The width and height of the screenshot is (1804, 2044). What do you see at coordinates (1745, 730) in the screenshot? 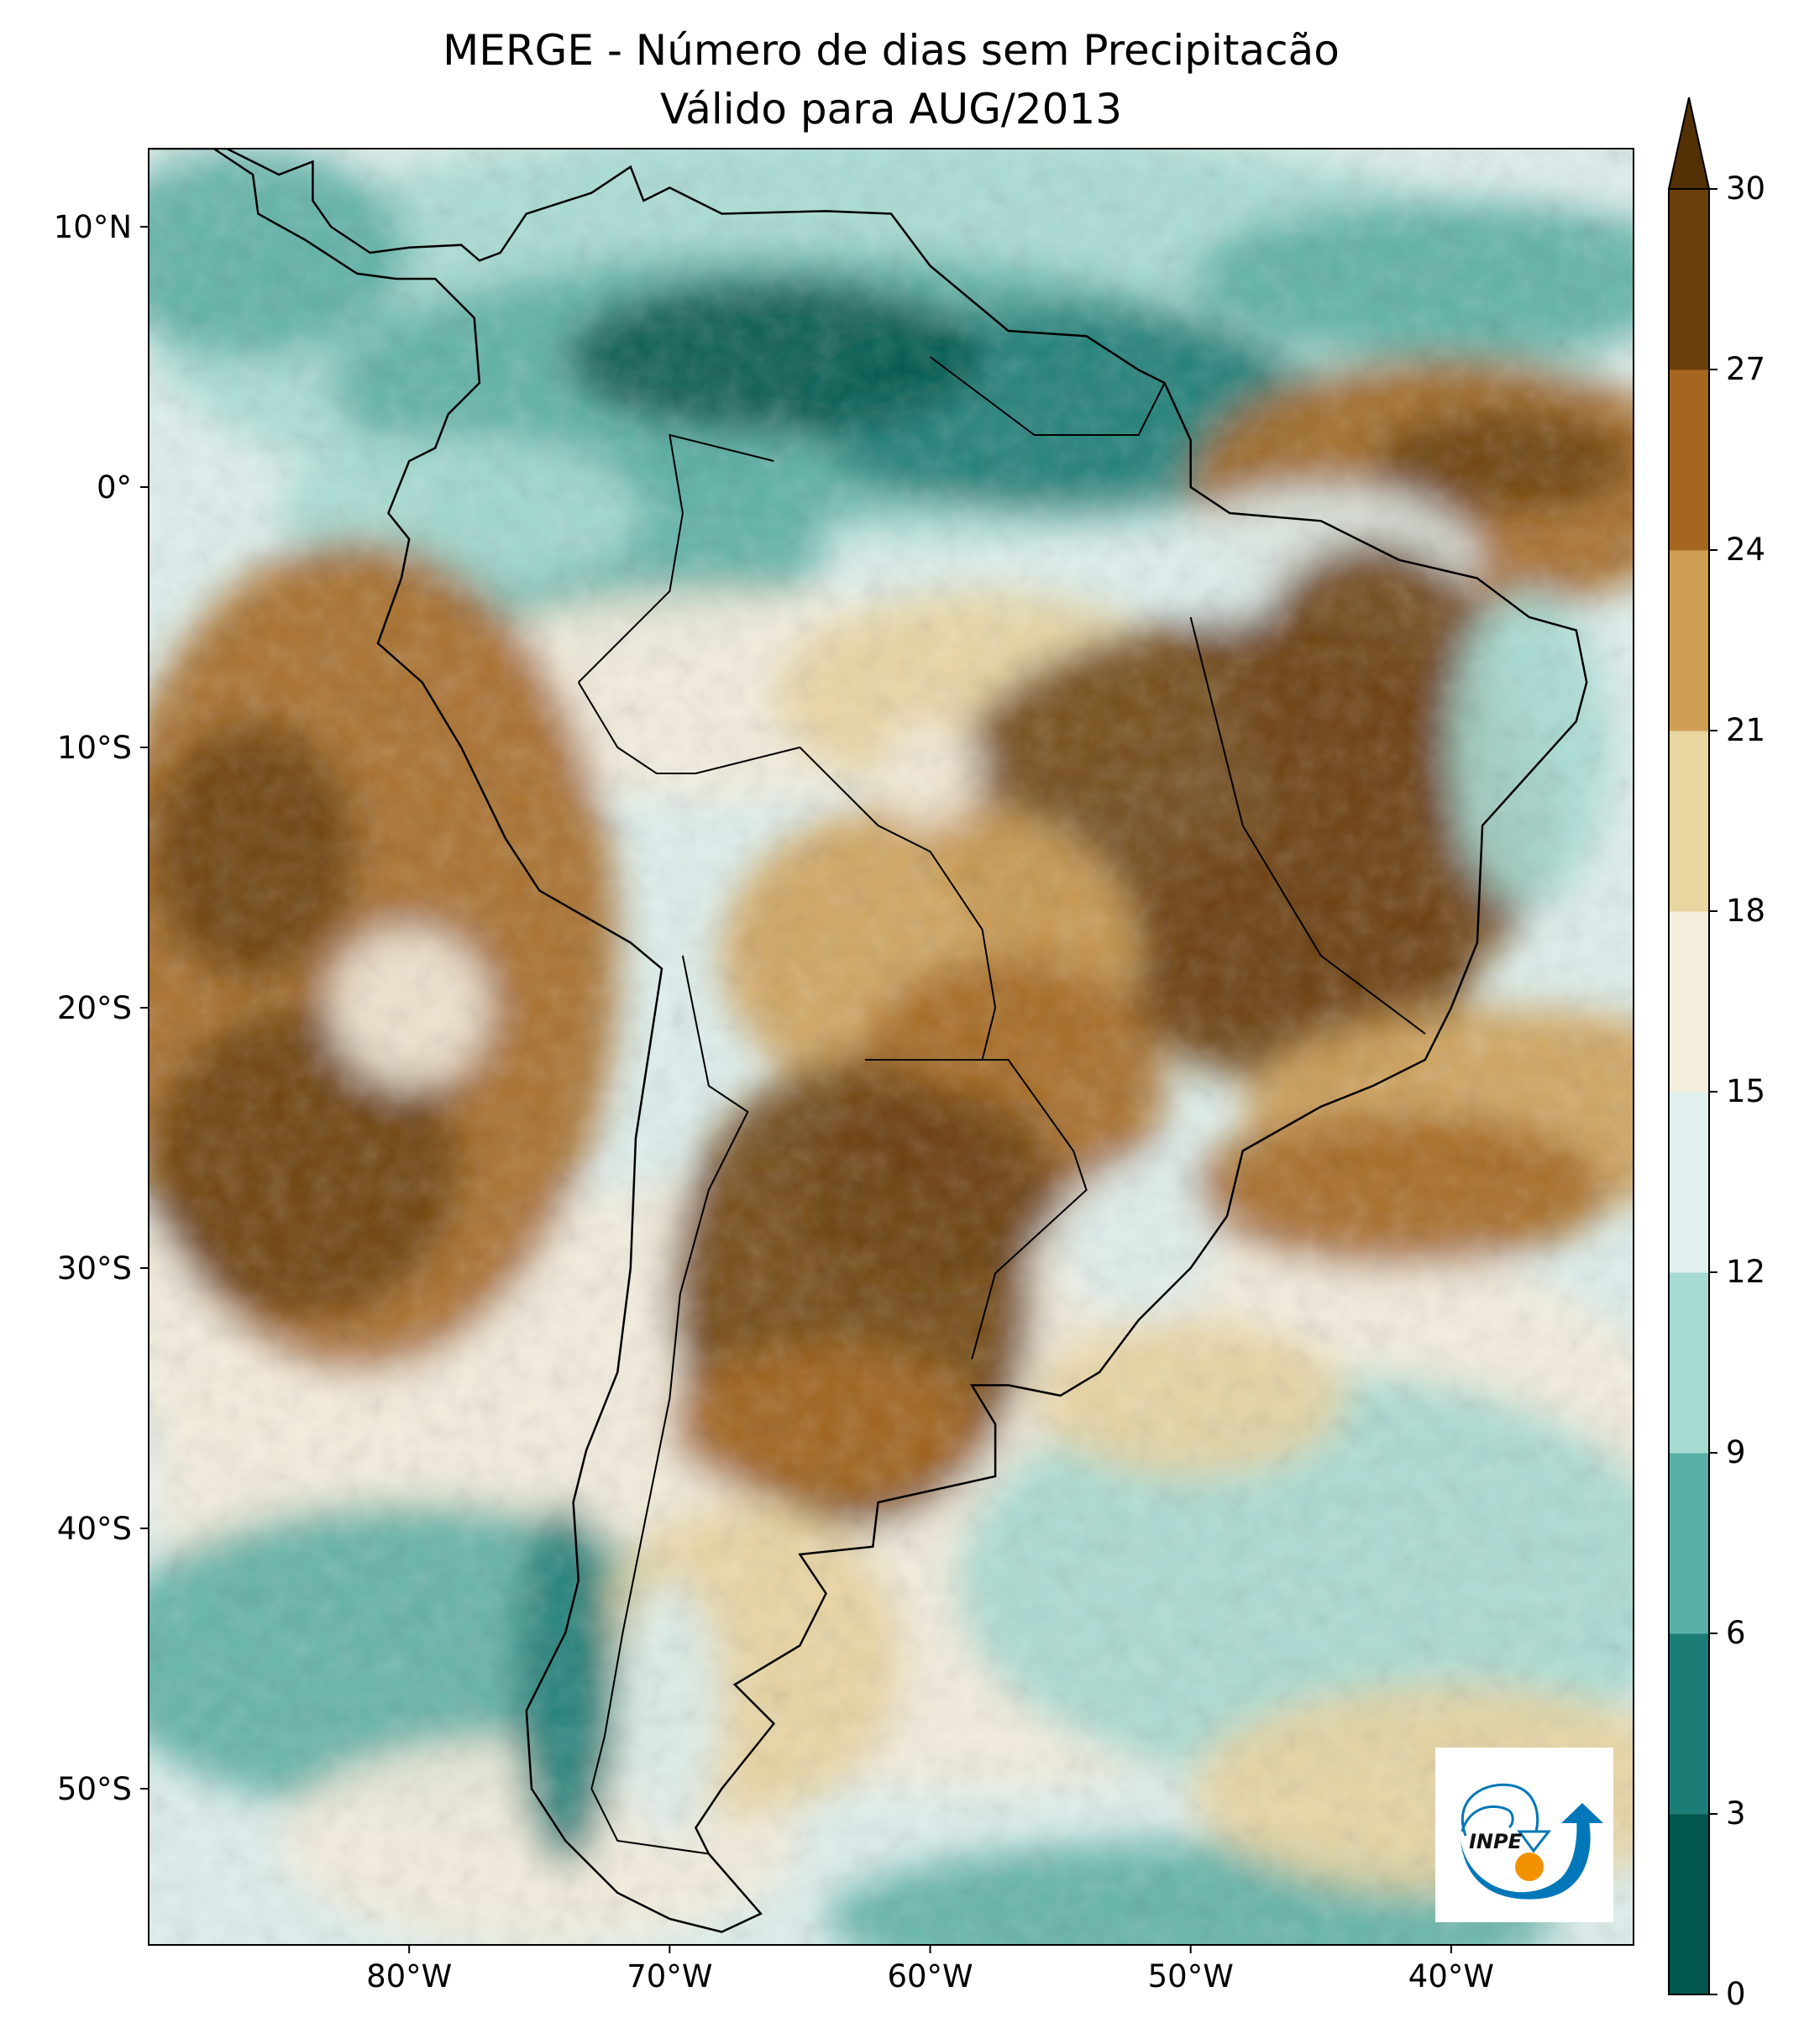
I see `colorbar-tick-label: 21` at bounding box center [1745, 730].